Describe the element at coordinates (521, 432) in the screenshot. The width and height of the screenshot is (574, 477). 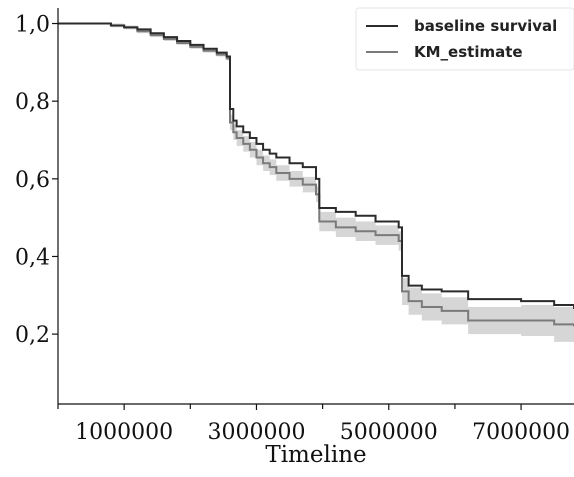
I see `x-tick-label: 7000000` at that location.